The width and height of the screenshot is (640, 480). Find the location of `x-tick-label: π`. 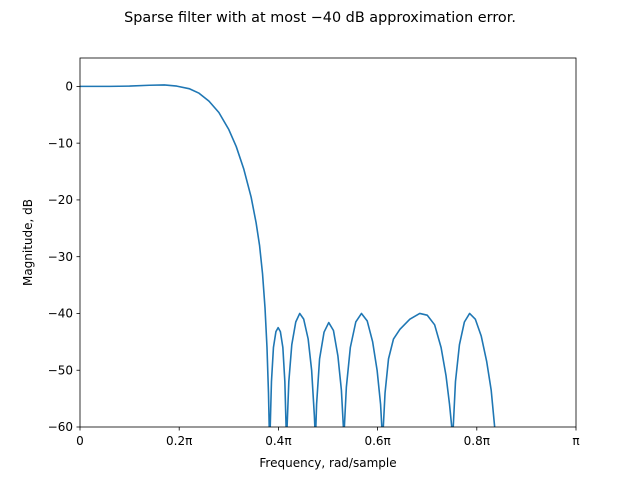

x-tick-label: π is located at coordinates (575, 441).